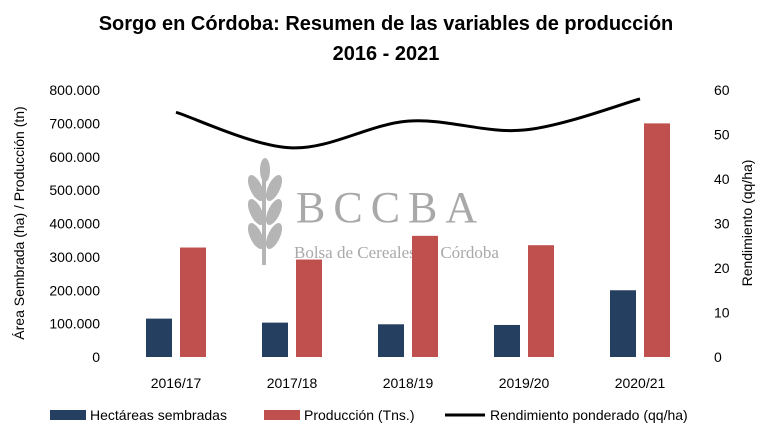  I want to click on left-tick-label: 400.000, so click(74, 224).